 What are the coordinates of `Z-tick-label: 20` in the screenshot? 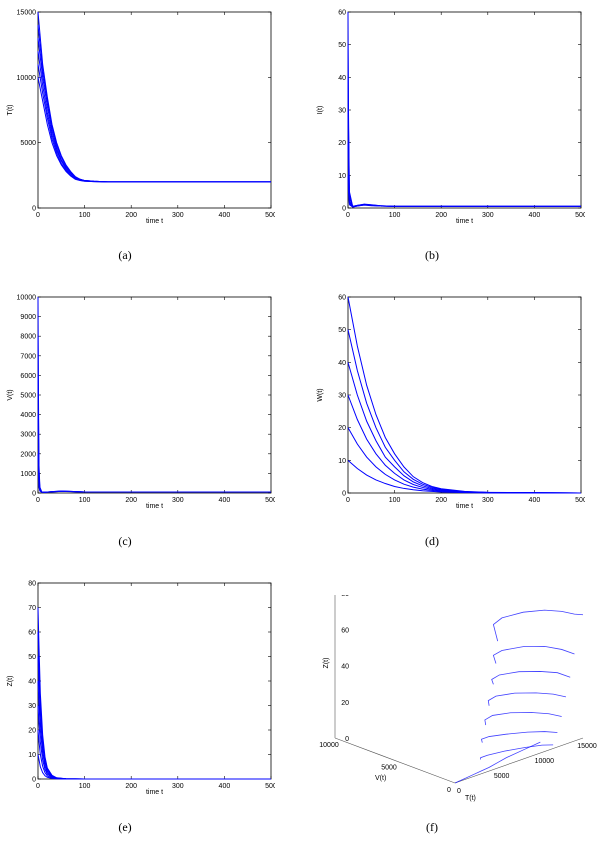 It's located at (345, 703).